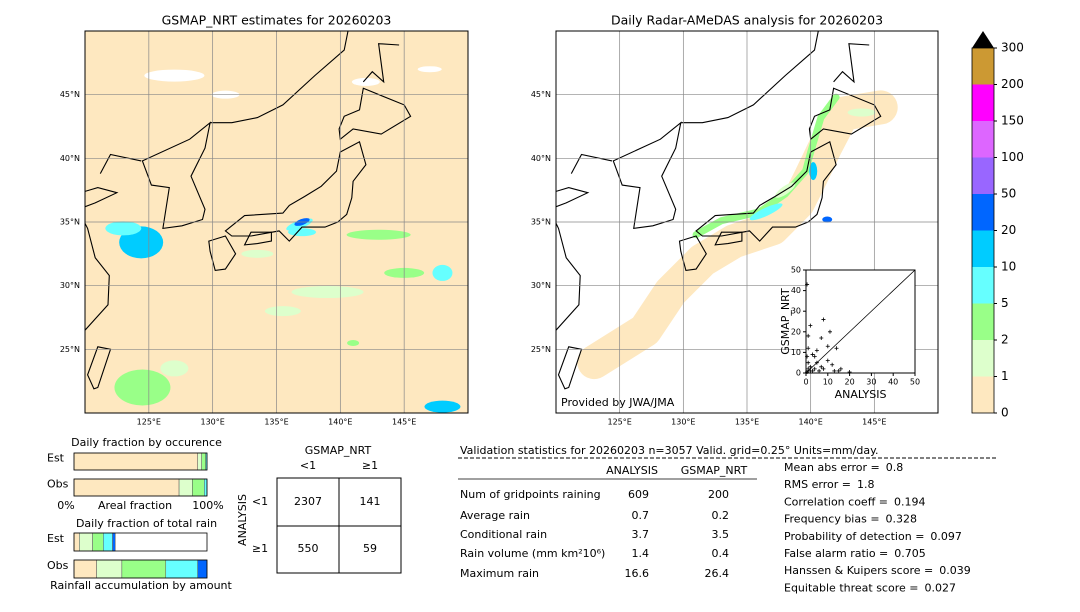 This screenshot has width=1080, height=612. What do you see at coordinates (260, 501) in the screenshot?
I see `row-header: <1` at bounding box center [260, 501].